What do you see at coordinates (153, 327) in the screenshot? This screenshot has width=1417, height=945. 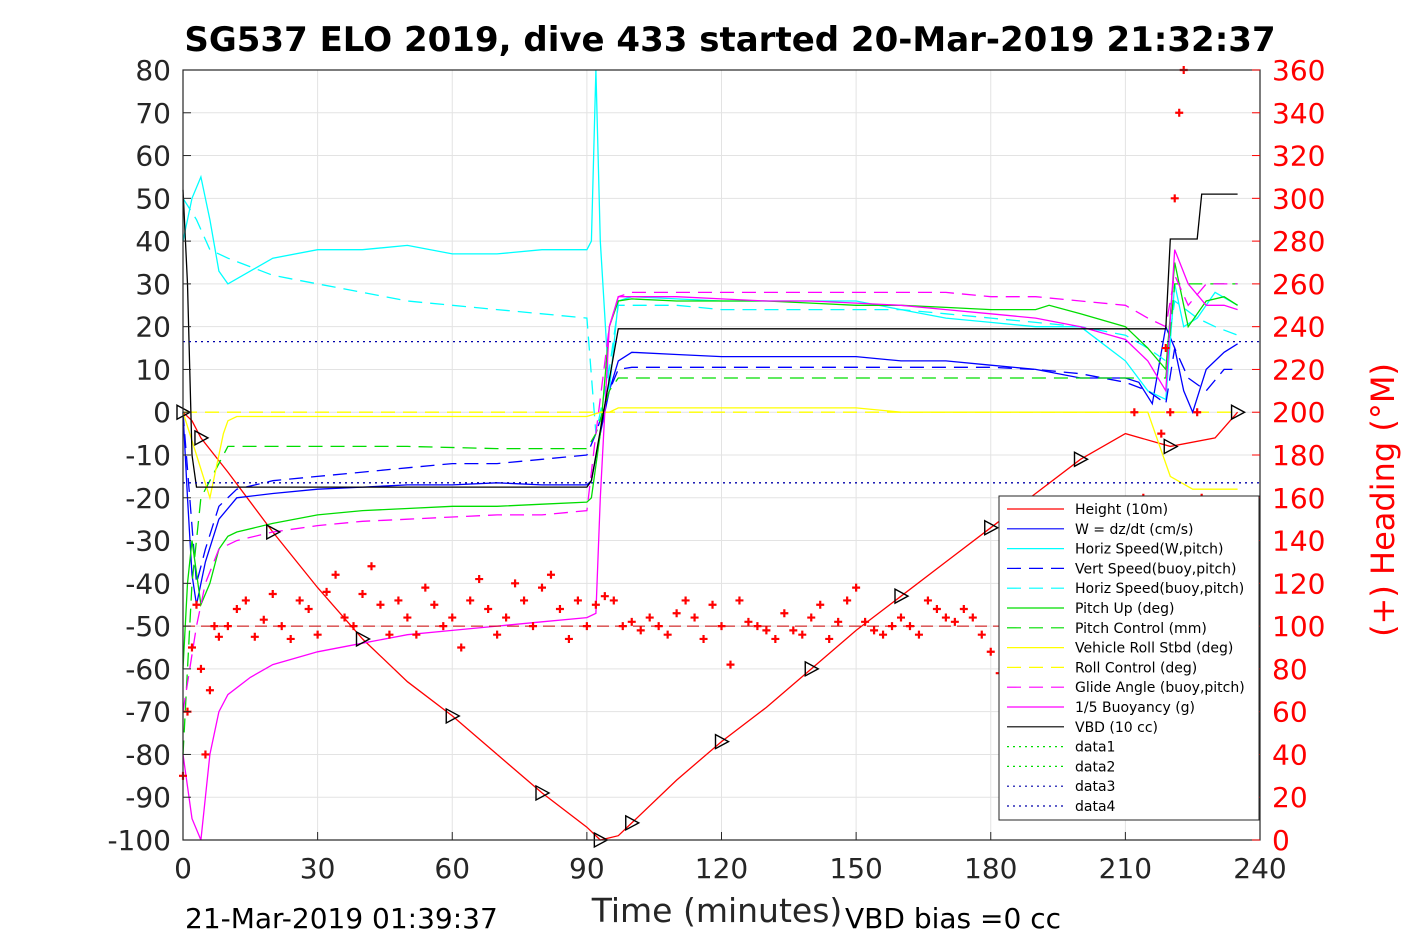 I see `y-tick-label: 20` at bounding box center [153, 327].